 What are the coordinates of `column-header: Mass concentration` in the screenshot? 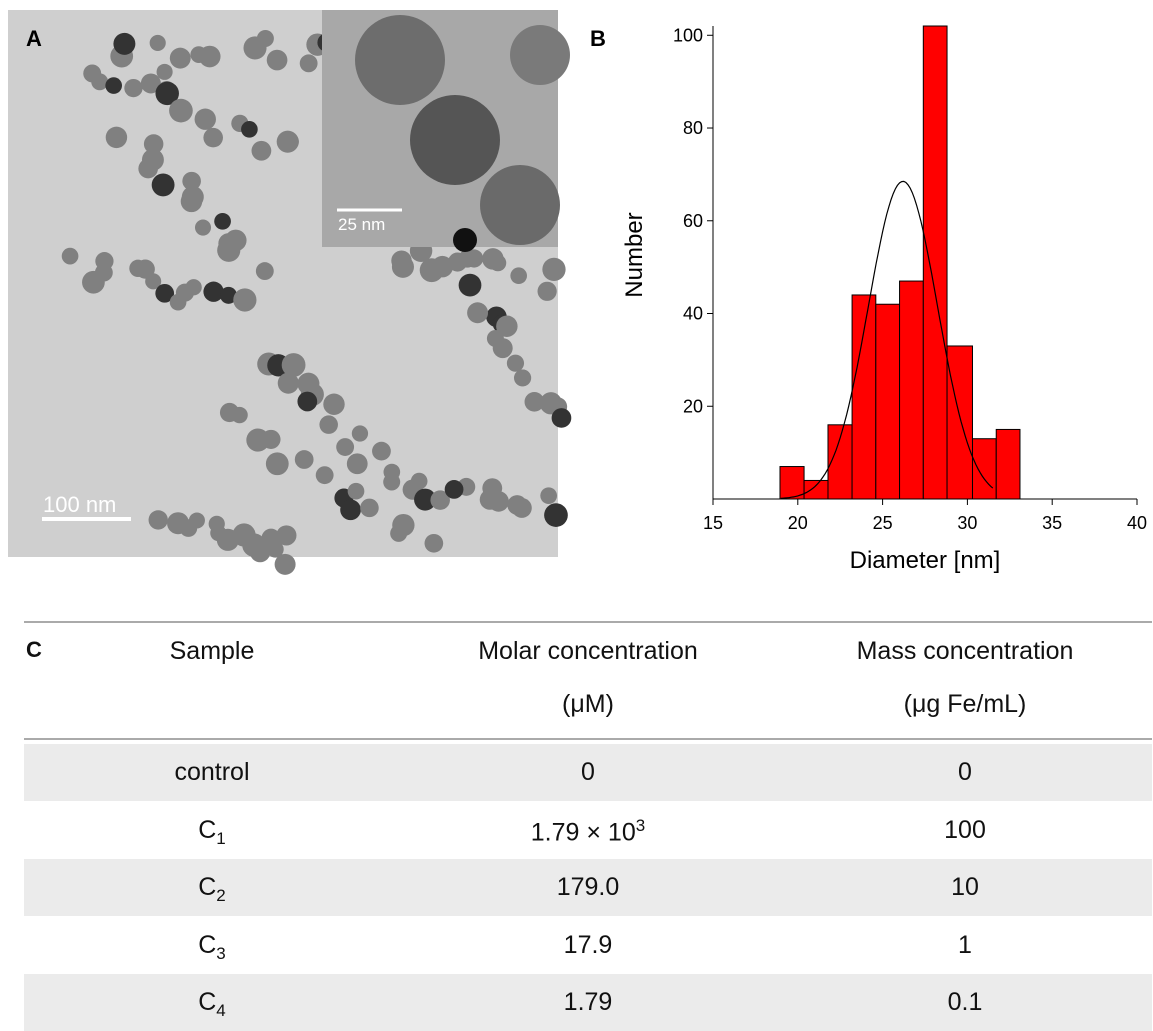 It's located at (965, 651).